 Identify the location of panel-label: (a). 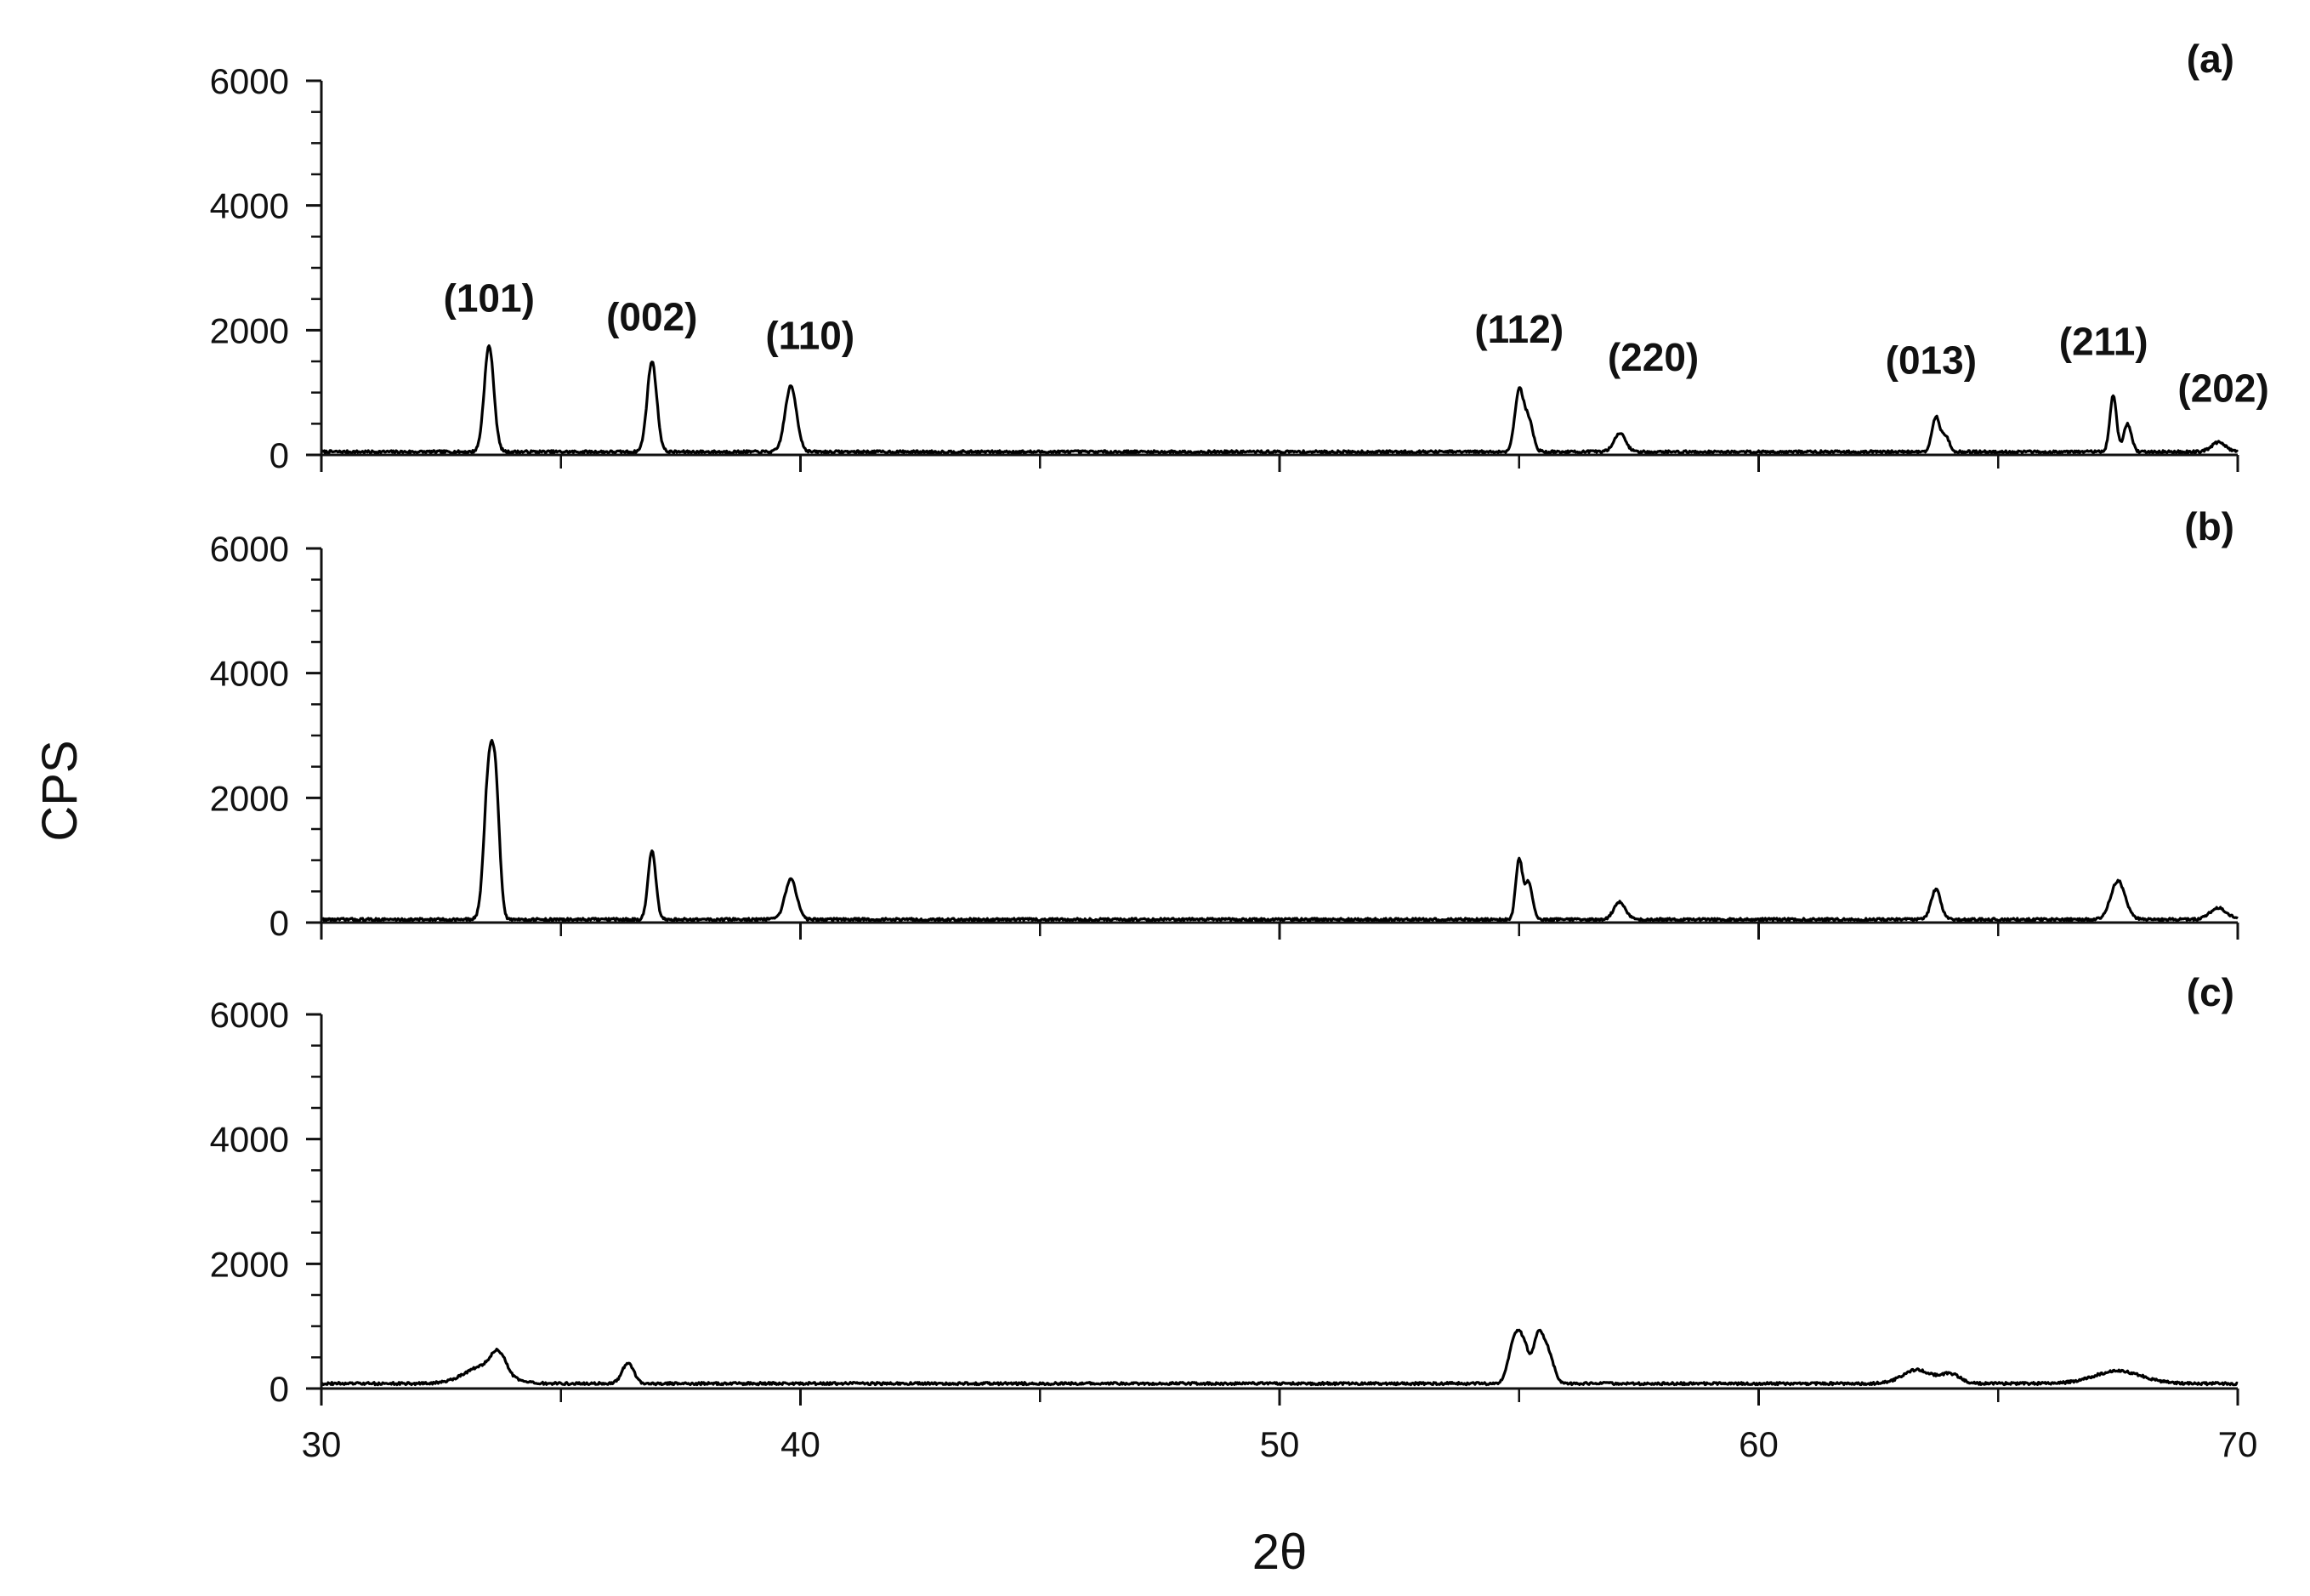
(2210, 59).